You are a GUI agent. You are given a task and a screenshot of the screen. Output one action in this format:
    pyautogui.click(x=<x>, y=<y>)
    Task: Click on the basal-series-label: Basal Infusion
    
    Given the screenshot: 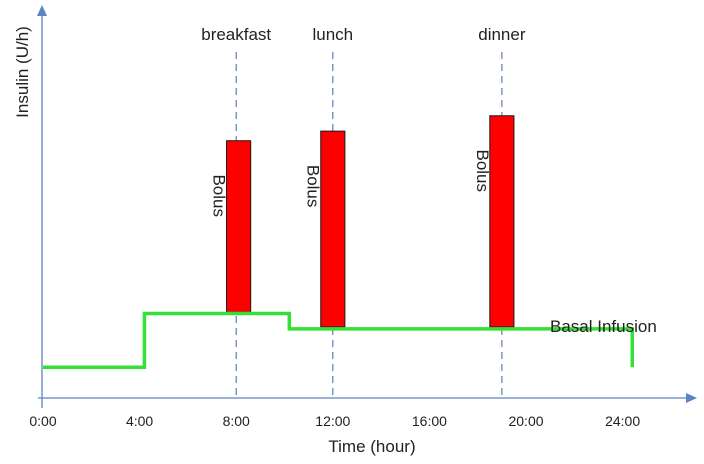 What is the action you would take?
    pyautogui.click(x=603, y=326)
    